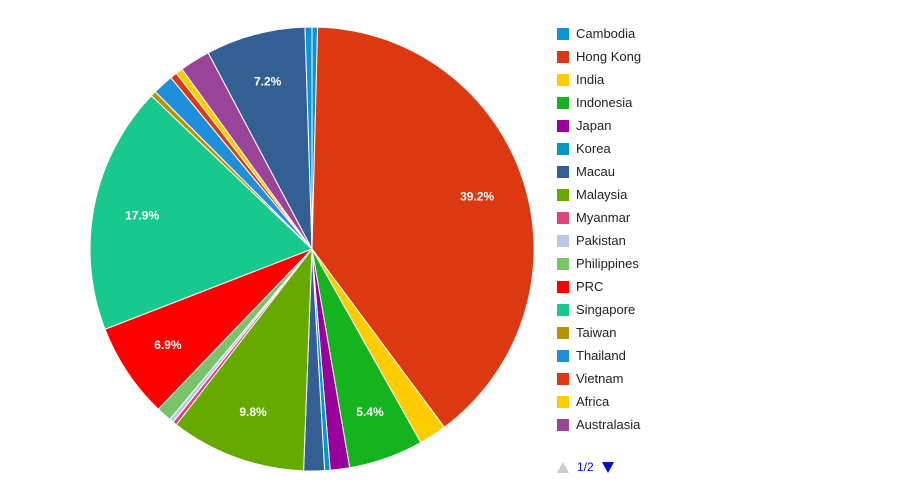 Image resolution: width=899 pixels, height=500 pixels. What do you see at coordinates (608, 424) in the screenshot?
I see `legend-label: Australasia` at bounding box center [608, 424].